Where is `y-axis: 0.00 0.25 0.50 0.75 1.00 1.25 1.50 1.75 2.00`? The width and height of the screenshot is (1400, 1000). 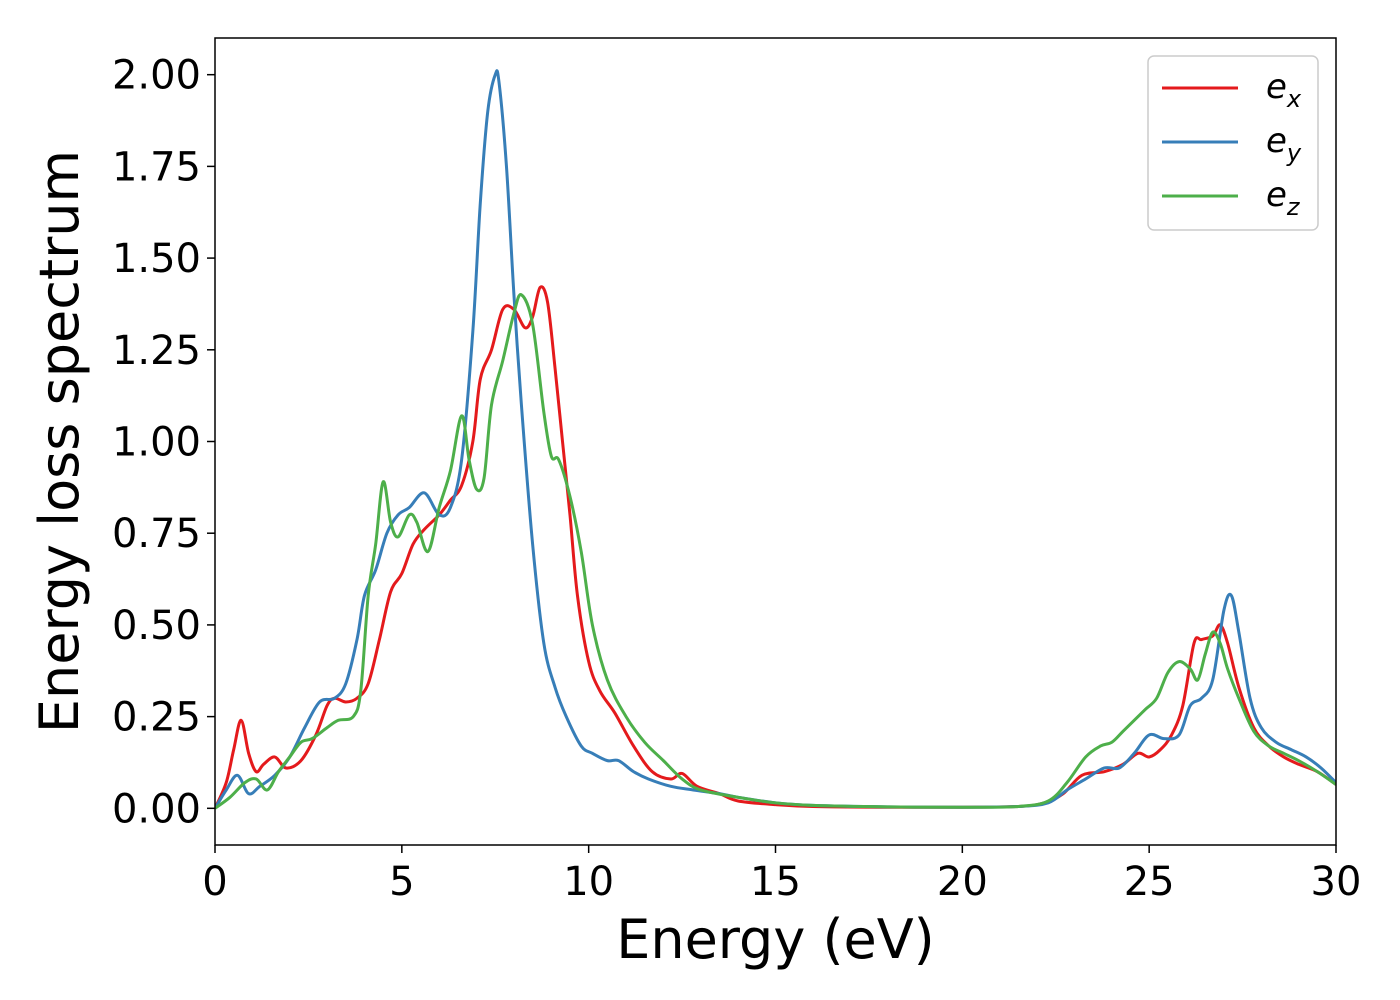
y-axis: 0.00 0.25 0.50 0.75 1.00 1.25 1.50 1.75 2.00 is located at coordinates (163, 442).